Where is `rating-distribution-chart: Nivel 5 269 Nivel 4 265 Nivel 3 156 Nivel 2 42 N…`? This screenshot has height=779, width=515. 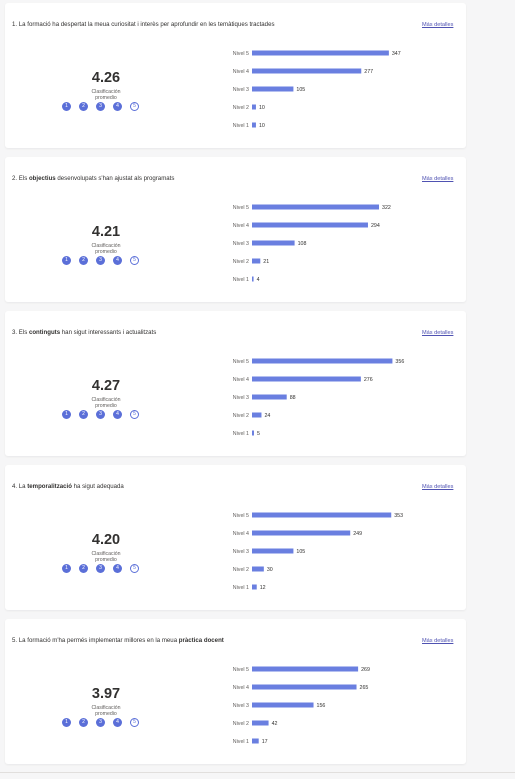
rating-distribution-chart: Nivel 5 269 Nivel 4 265 Nivel 3 156 Nivel 2 42 N… is located at coordinates (301, 705).